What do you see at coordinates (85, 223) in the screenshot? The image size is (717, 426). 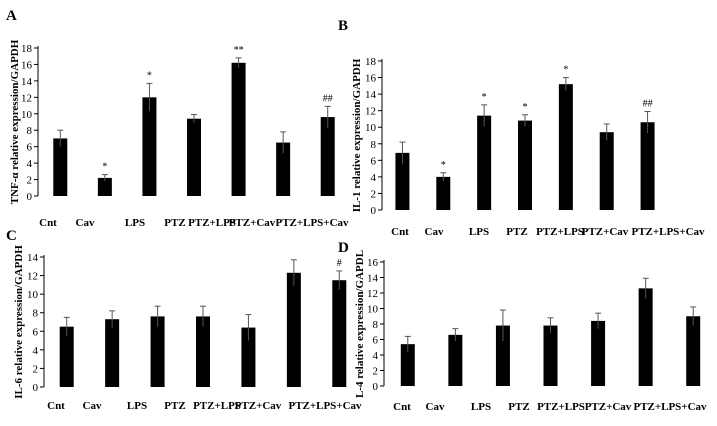 I see `category-label-a-1: Cav` at bounding box center [85, 223].